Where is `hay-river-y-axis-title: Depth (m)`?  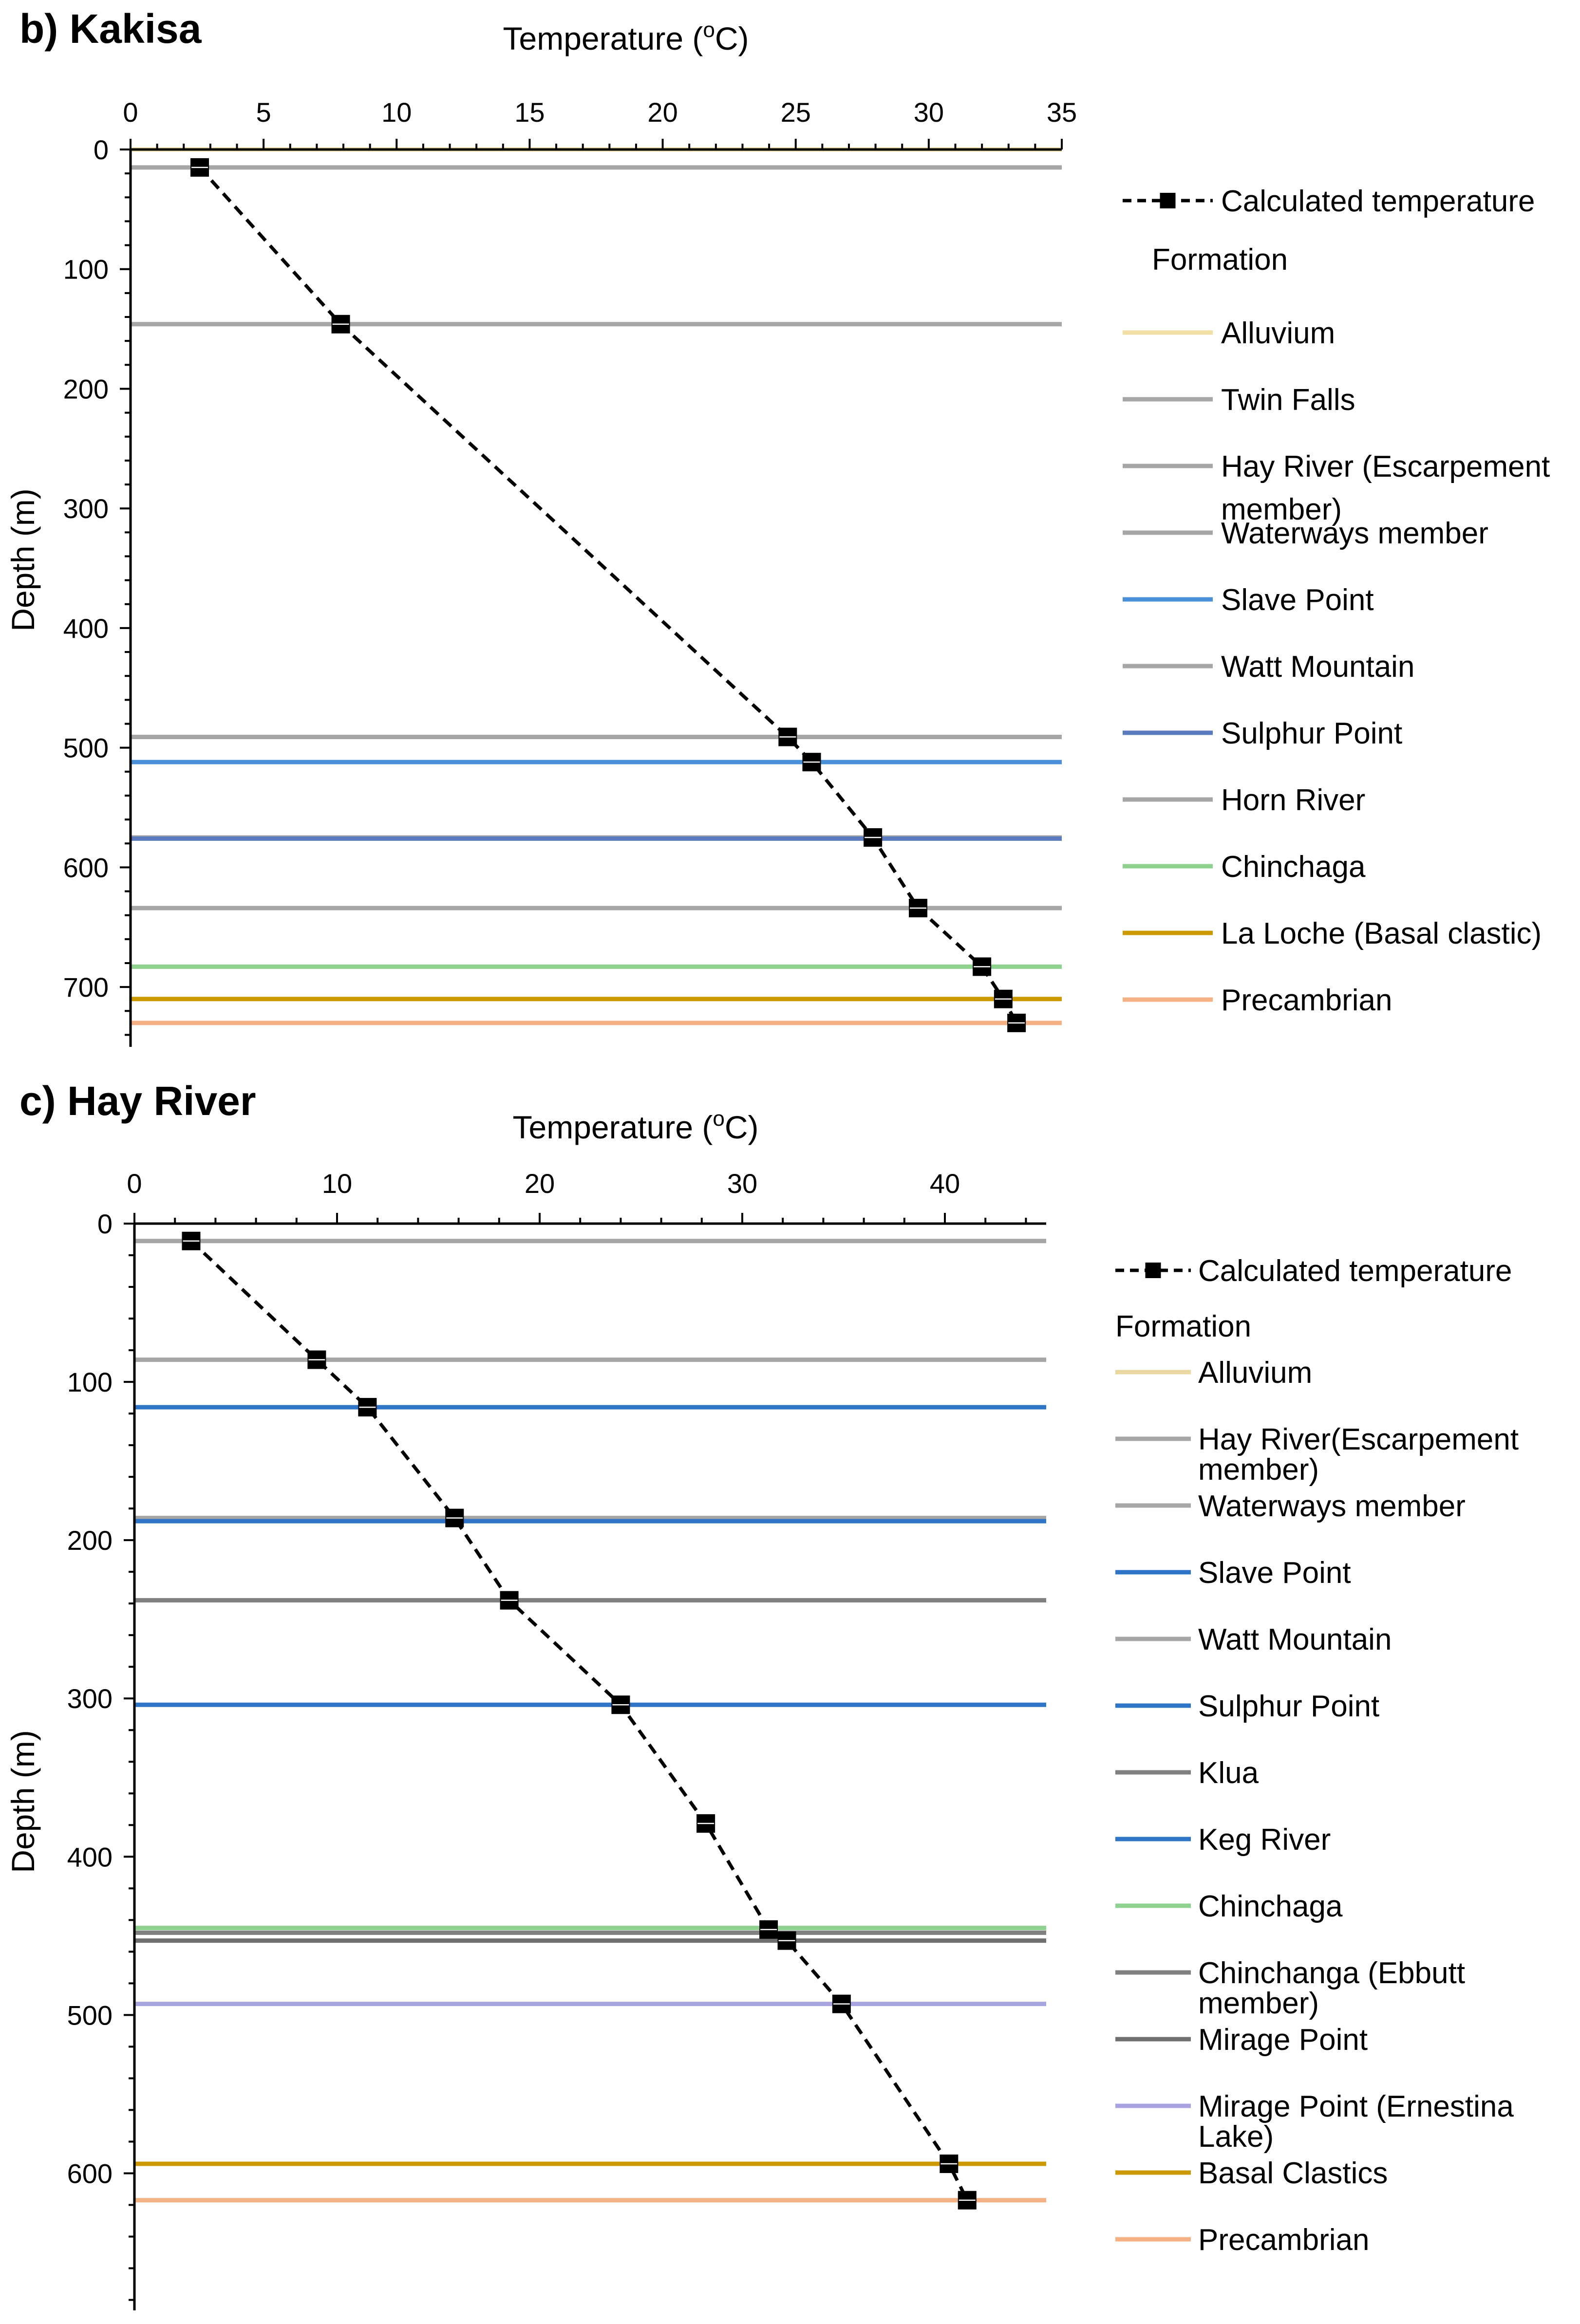 hay-river-y-axis-title: Depth (m) is located at coordinates (23, 1801).